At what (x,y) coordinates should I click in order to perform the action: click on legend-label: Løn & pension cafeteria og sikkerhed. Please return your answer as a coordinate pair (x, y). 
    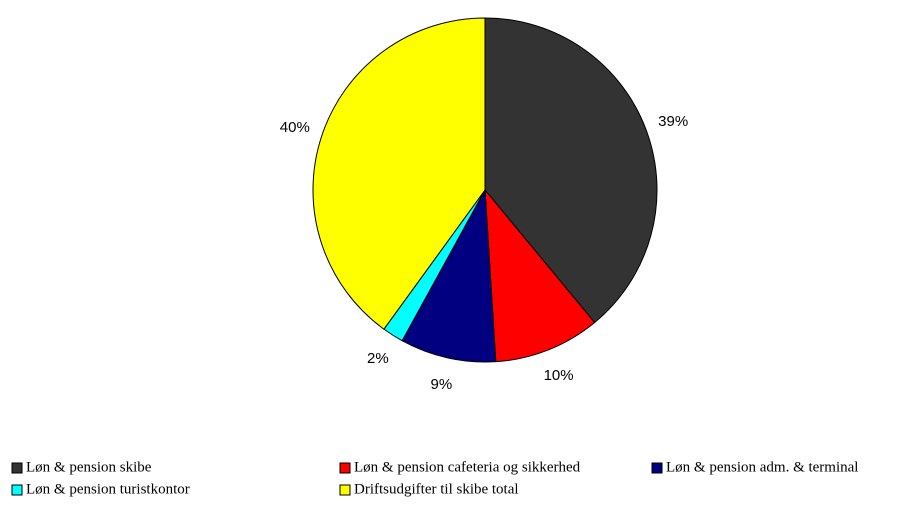
    Looking at the image, I should click on (467, 467).